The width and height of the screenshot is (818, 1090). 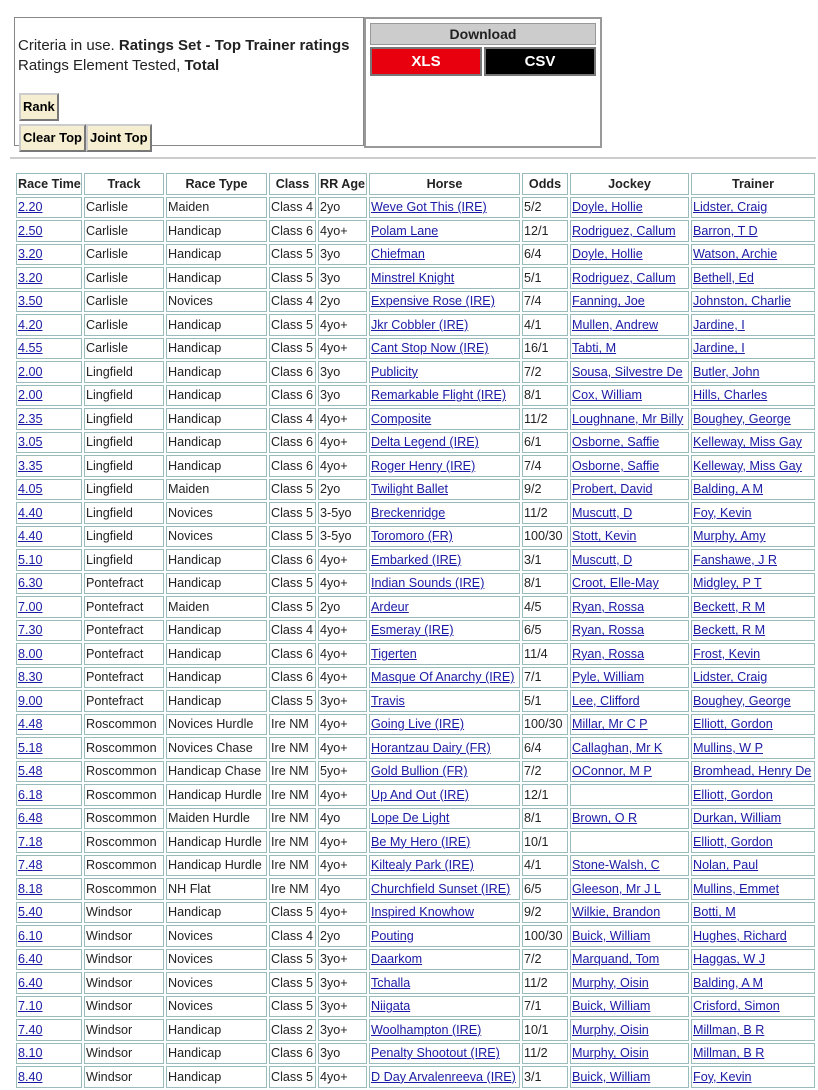 What do you see at coordinates (730, 395) in the screenshot?
I see `cell-link: Hills, Charles` at bounding box center [730, 395].